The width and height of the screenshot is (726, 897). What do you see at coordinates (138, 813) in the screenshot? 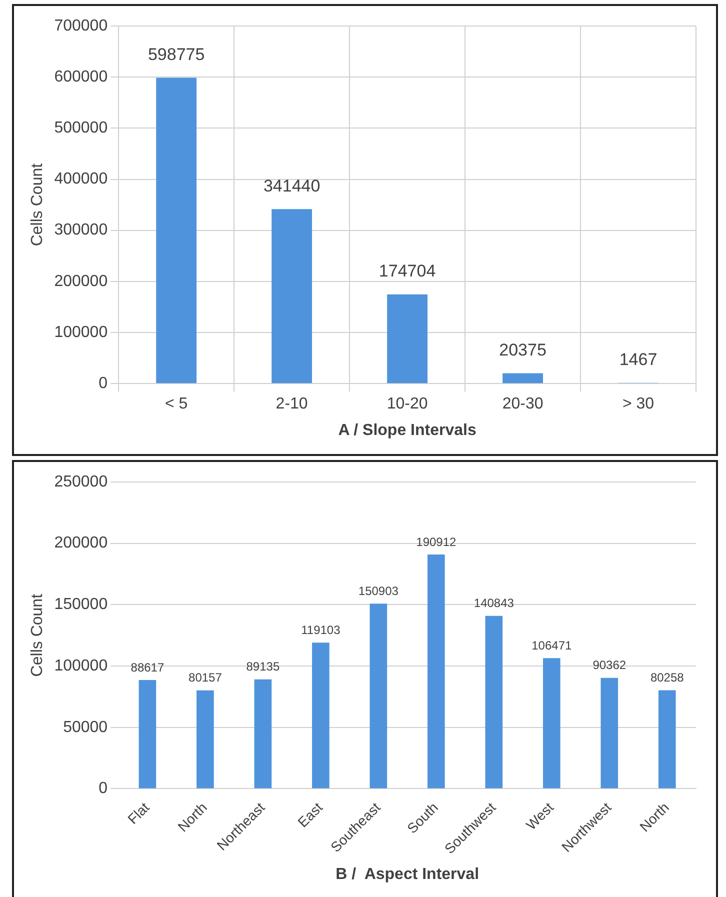
I see `x-tick-label: Flat` at bounding box center [138, 813].